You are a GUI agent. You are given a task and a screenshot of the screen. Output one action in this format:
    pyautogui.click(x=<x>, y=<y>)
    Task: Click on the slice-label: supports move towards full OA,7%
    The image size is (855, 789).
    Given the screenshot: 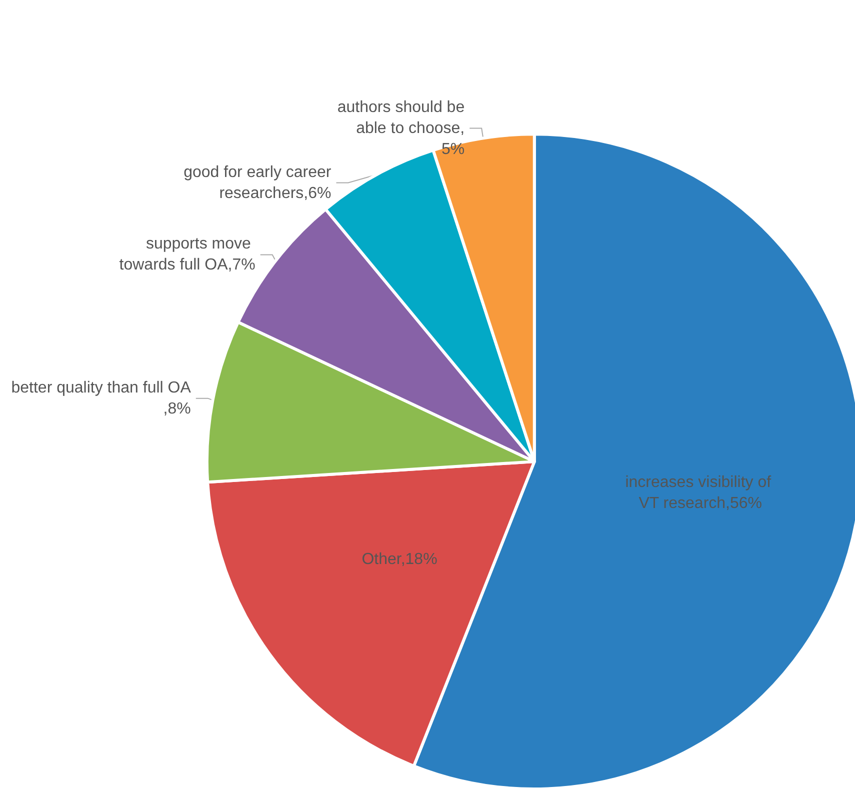 What is the action you would take?
    pyautogui.click(x=187, y=255)
    